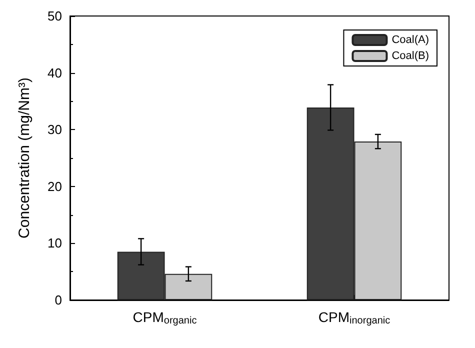 This screenshot has width=475, height=348. I want to click on y-tick-label: 50, so click(55, 16).